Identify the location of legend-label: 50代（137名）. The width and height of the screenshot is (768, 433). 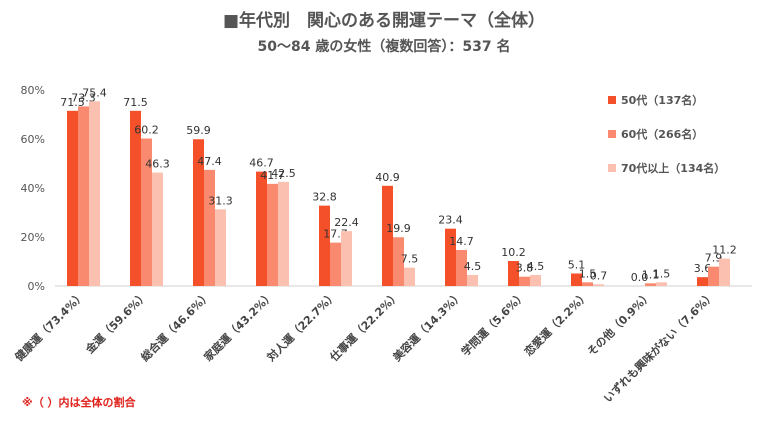
(662, 100).